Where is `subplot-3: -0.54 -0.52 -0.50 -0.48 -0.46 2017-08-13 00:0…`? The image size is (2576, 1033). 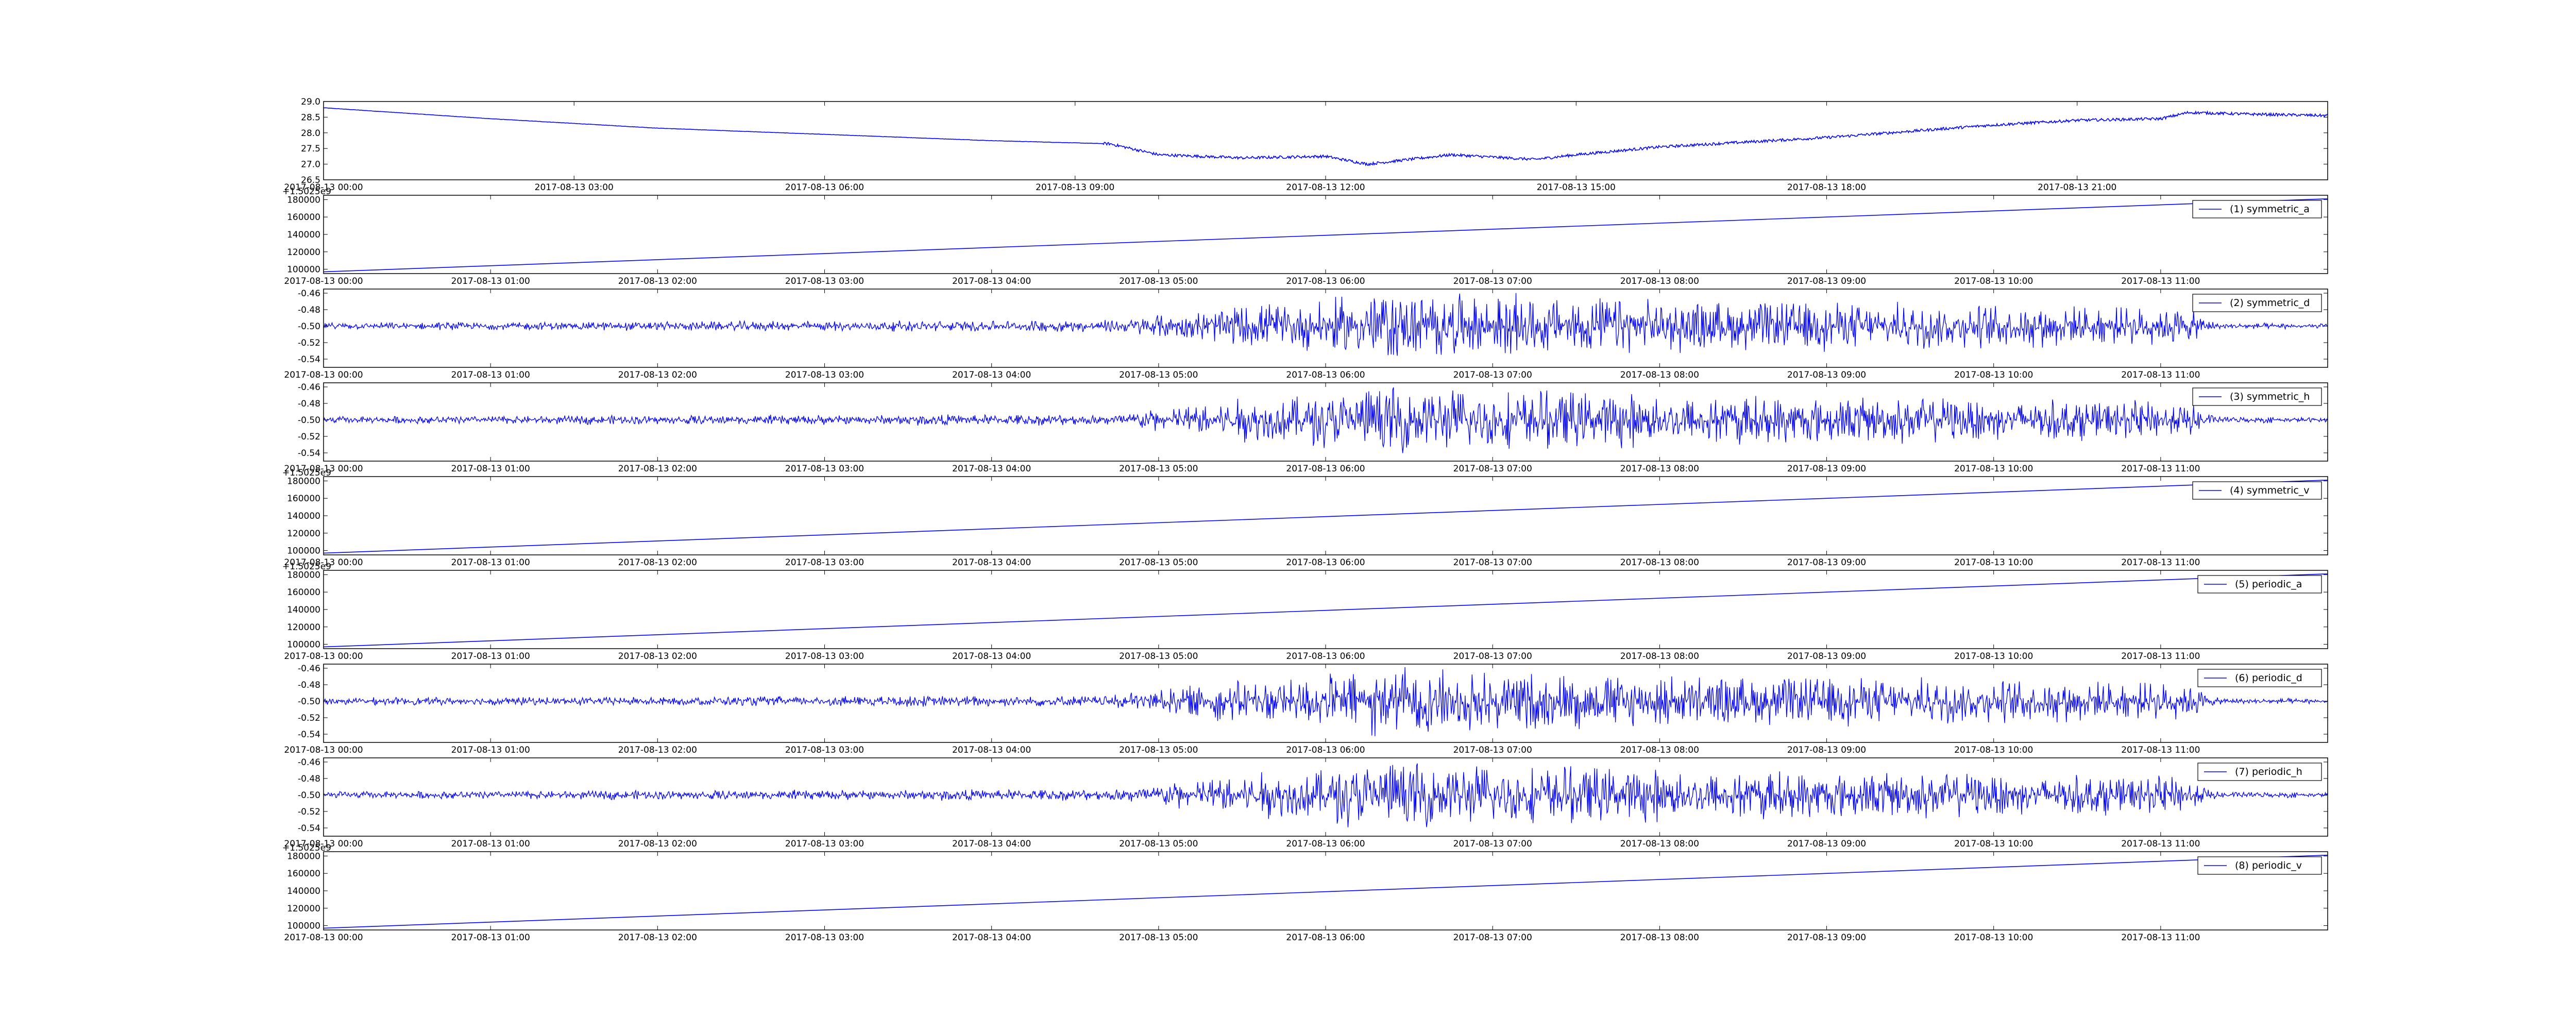 subplot-3: -0.54 -0.52 -0.50 -0.48 -0.46 2017-08-13 00:0… is located at coordinates (1306, 334).